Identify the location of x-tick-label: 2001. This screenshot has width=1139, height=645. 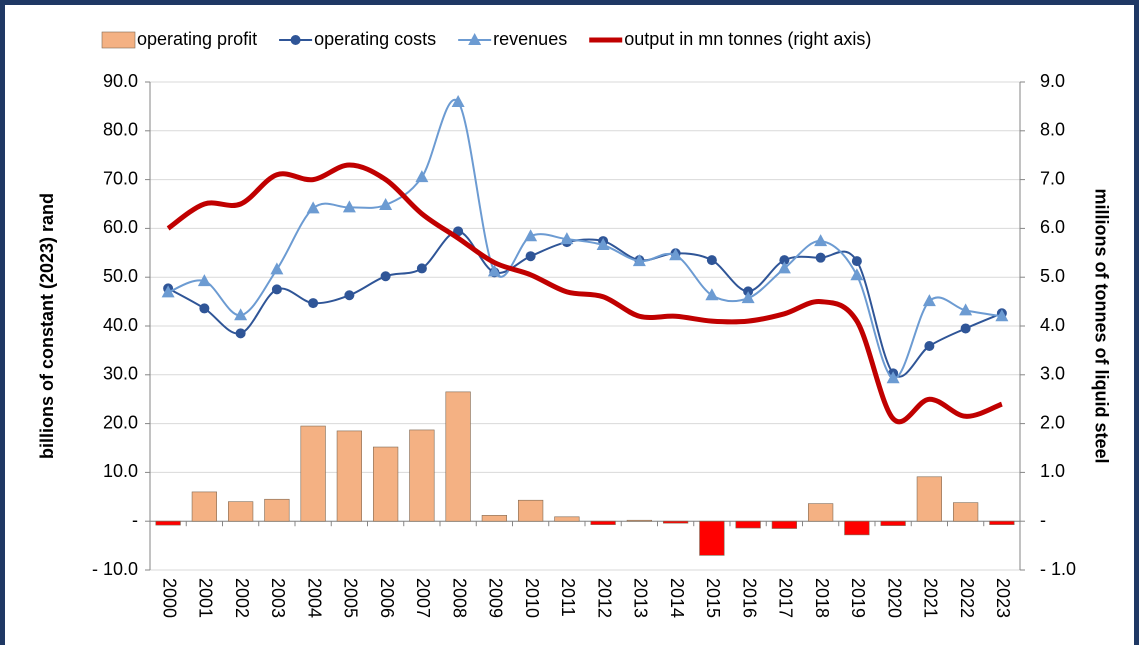
(206, 598).